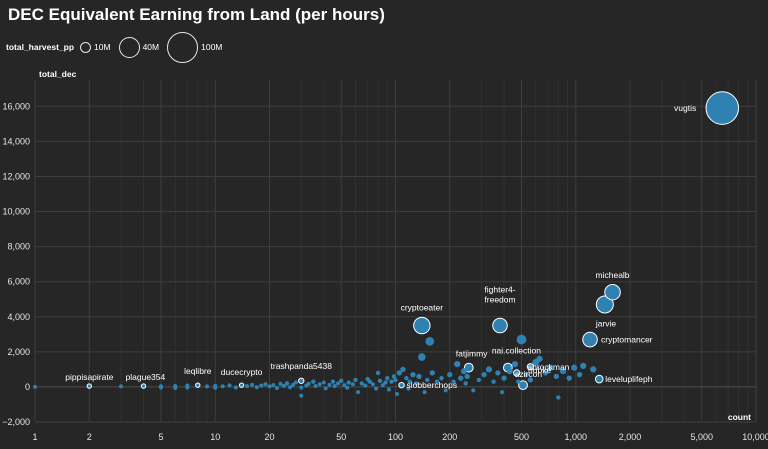 The image size is (768, 449). What do you see at coordinates (499, 300) in the screenshot?
I see `point-label-line: freedom` at bounding box center [499, 300].